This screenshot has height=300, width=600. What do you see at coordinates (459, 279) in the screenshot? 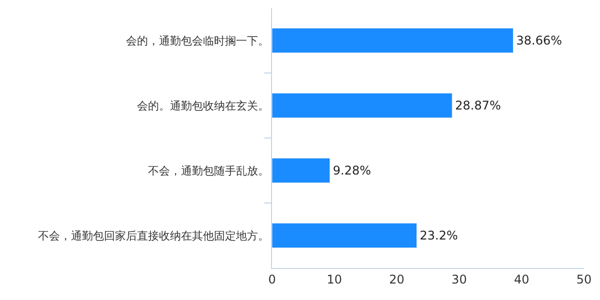
I see `x-tick-label: 30` at bounding box center [459, 279].